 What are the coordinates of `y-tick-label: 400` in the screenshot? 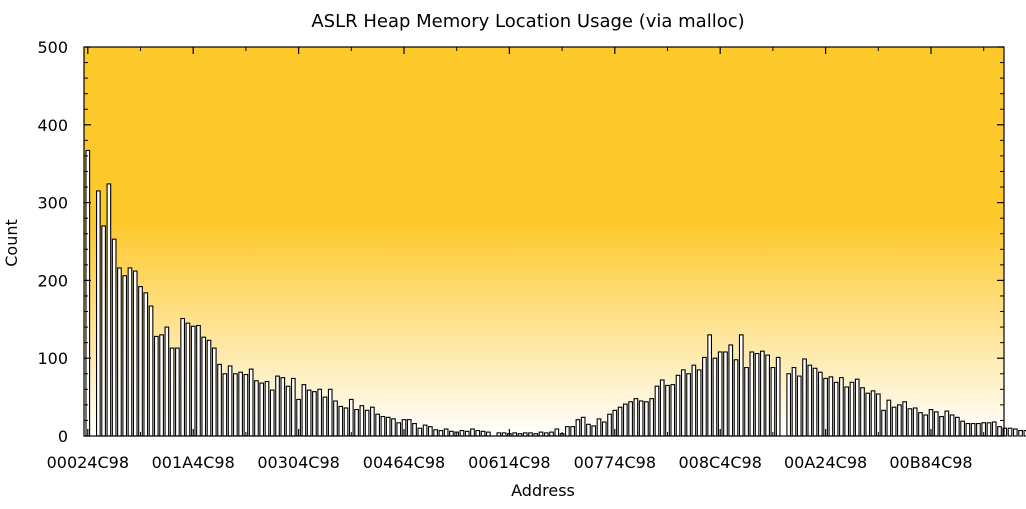 It's located at (52, 125).